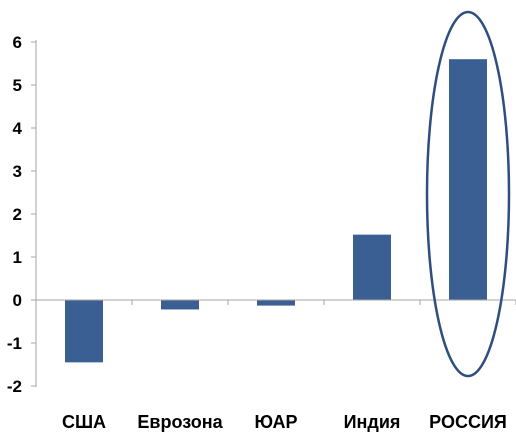  What do you see at coordinates (17, 85) in the screenshot?
I see `y-tick-label: 5` at bounding box center [17, 85].